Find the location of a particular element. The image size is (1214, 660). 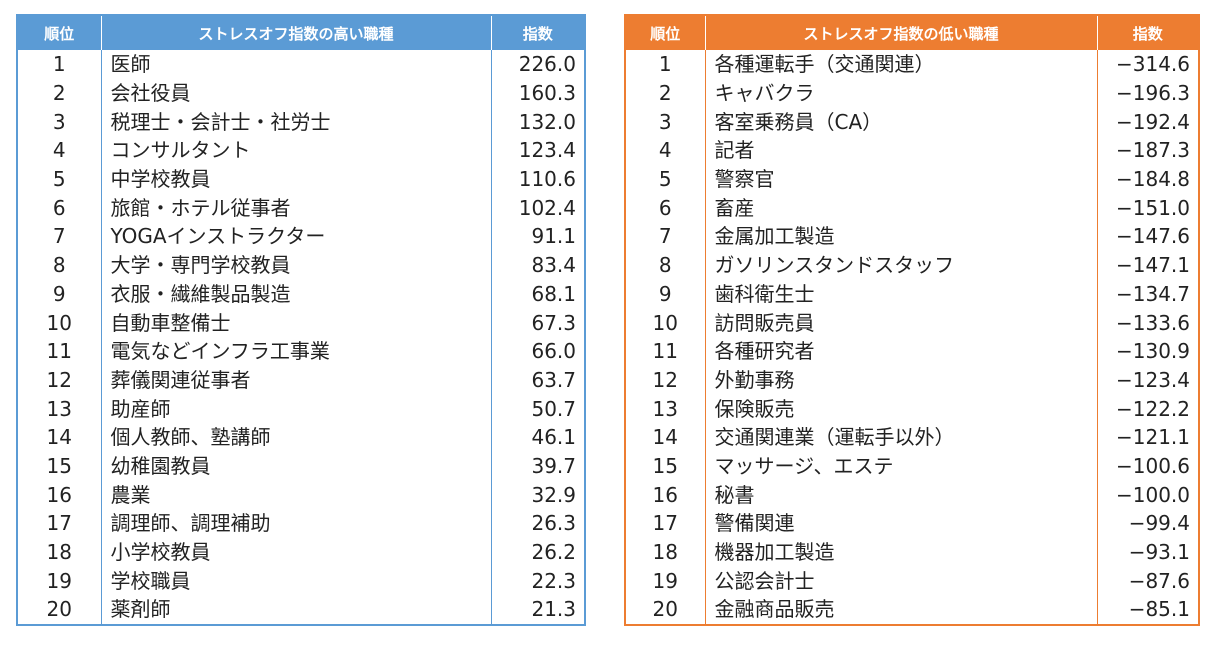

table-row: 2 キャバクラ −196.3 is located at coordinates (912, 93).